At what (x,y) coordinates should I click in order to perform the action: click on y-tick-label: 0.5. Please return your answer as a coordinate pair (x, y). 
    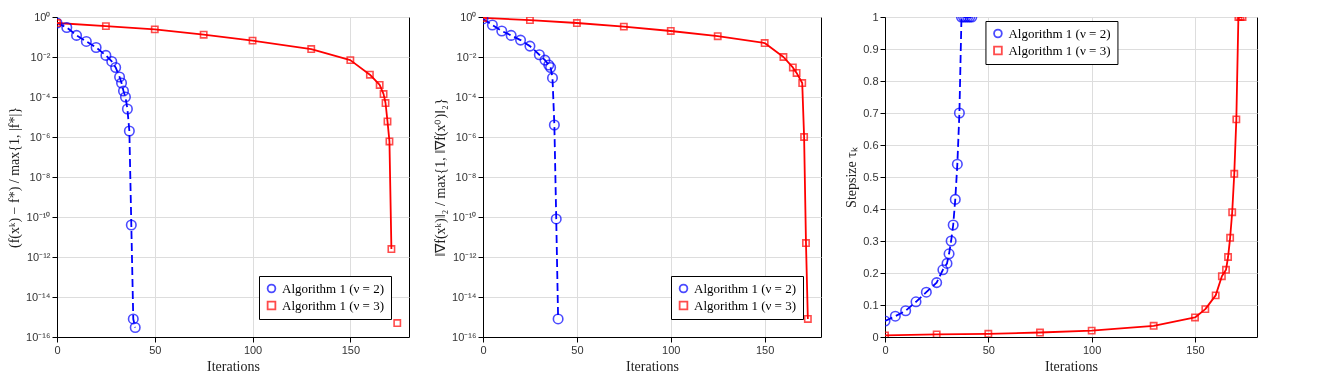
    Looking at the image, I should click on (871, 176).